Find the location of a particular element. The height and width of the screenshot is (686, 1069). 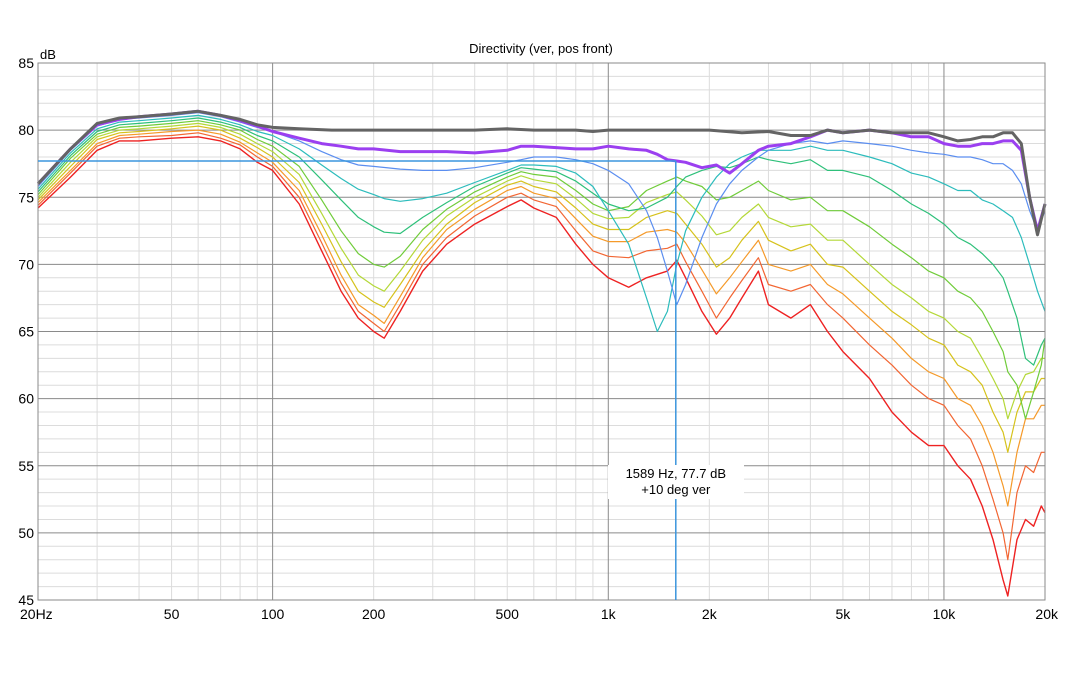

y-tick-label: 70 is located at coordinates (26, 264).